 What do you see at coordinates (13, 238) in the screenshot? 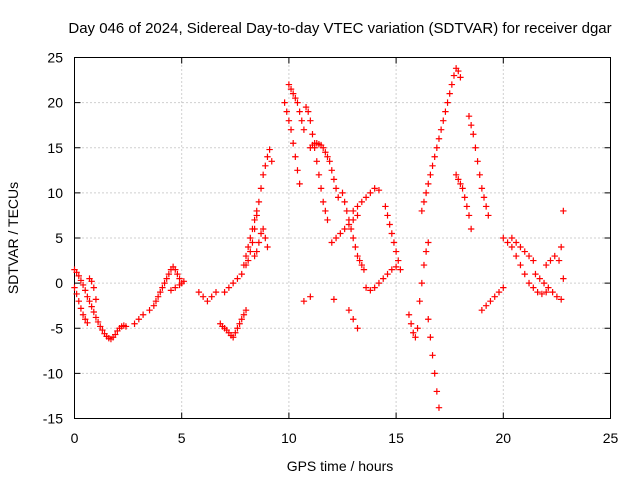
I see `y-axis-label: SDTVAR / TECUs` at bounding box center [13, 238].